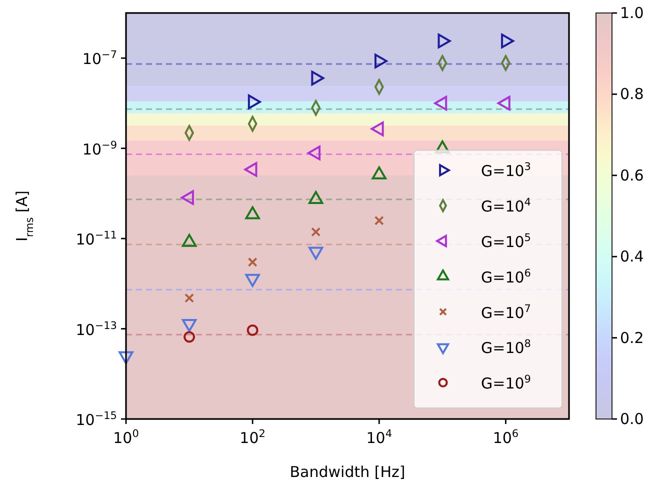 This screenshot has height=498, width=669. What do you see at coordinates (348, 472) in the screenshot?
I see `x-axis-title: Bandwidth [Hz]` at bounding box center [348, 472].